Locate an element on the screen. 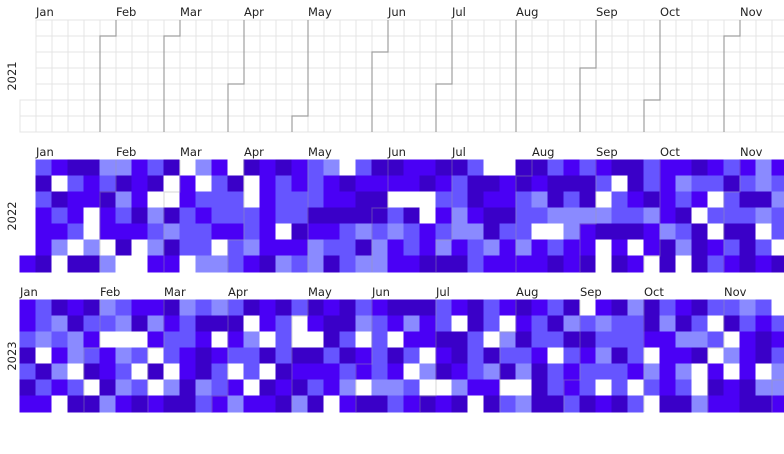 The height and width of the screenshot is (454, 784). month-label: Nov is located at coordinates (735, 292).